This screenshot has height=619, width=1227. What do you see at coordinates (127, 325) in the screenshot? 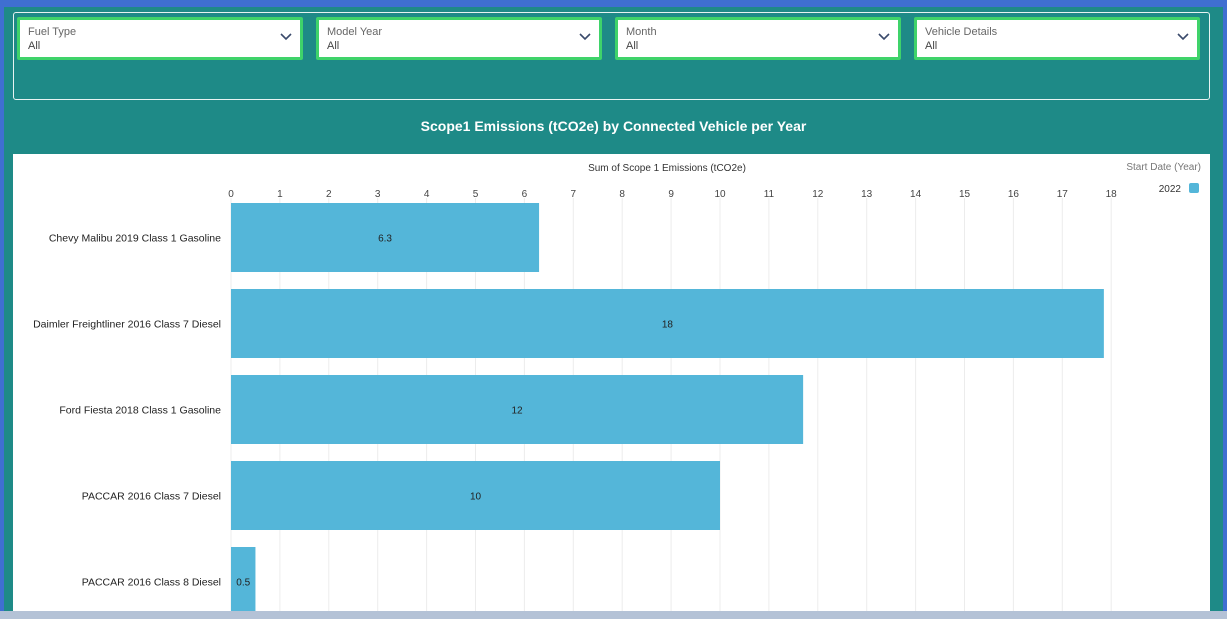
I see `category-label: Daimler Freightliner 2016 Class 7 Diesel` at bounding box center [127, 325].